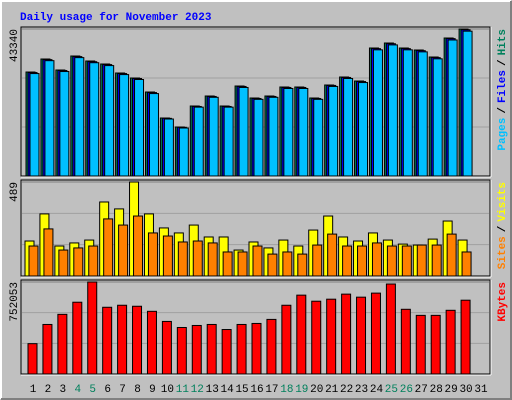  I want to click on x-tick-label: 26, so click(406, 390).